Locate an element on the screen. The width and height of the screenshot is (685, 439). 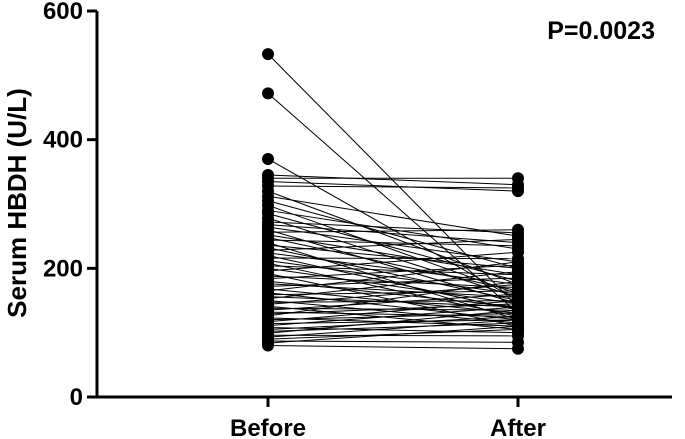
y-tick-label: 0 is located at coordinates (76, 397).